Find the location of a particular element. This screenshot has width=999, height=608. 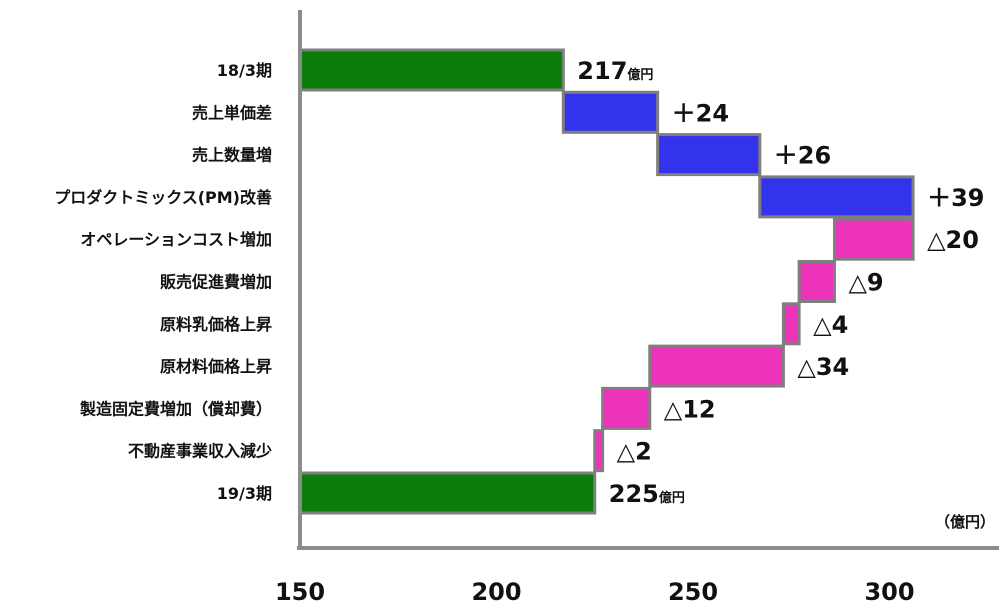

data-label: △34 is located at coordinates (823, 367).